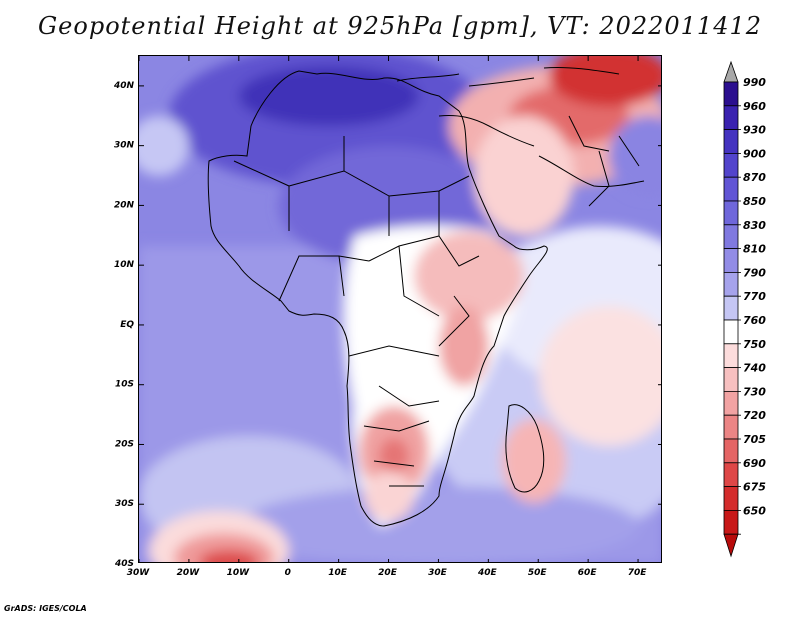 This screenshot has width=800, height=618. Describe the element at coordinates (754, 415) in the screenshot. I see `colorbar-label: 720` at that location.